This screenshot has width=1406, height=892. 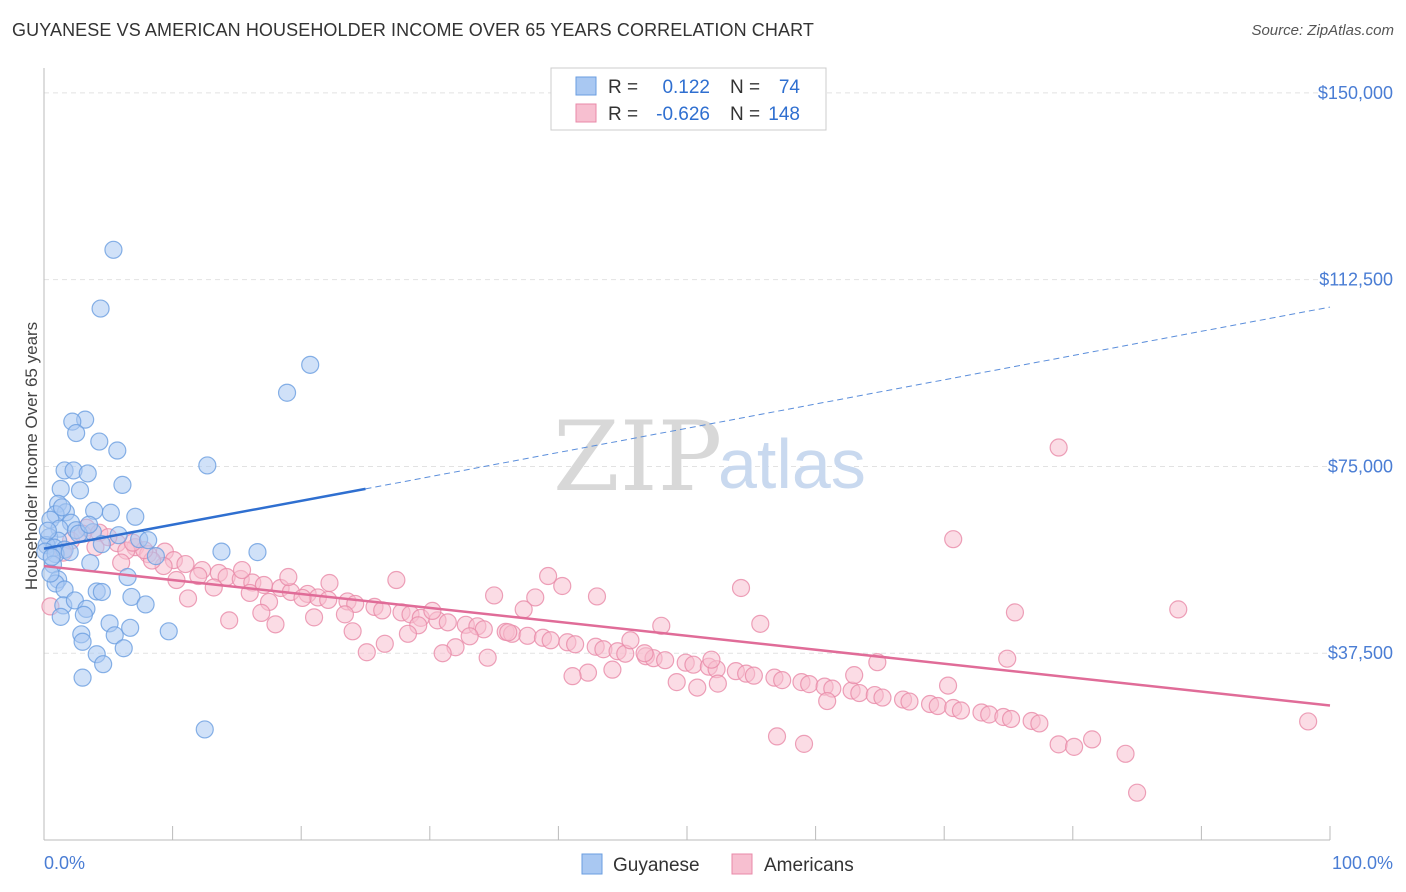 I want to click on source-credit: Source: ZipAtlas.com, so click(x=1322, y=30).